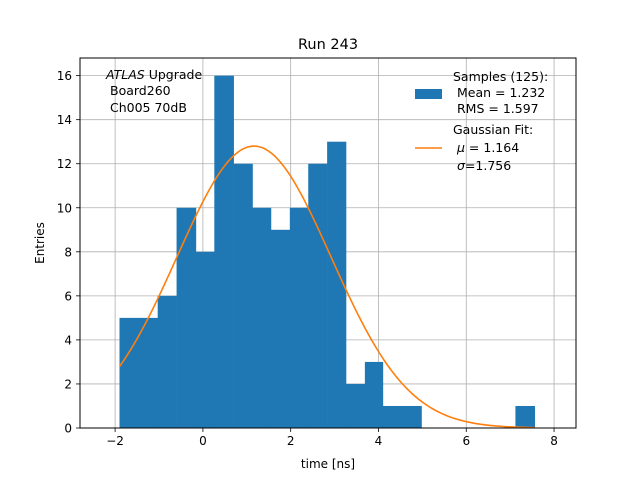  I want to click on annotation-upgrade: Upgrade, so click(174, 74).